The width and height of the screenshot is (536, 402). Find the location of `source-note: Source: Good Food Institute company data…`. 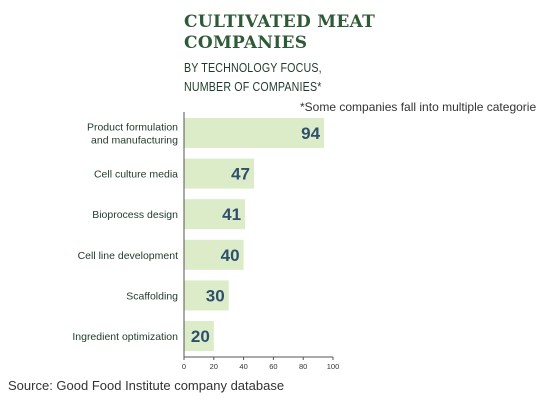

source-note: Source: Good Food Institute company data… is located at coordinates (146, 385).